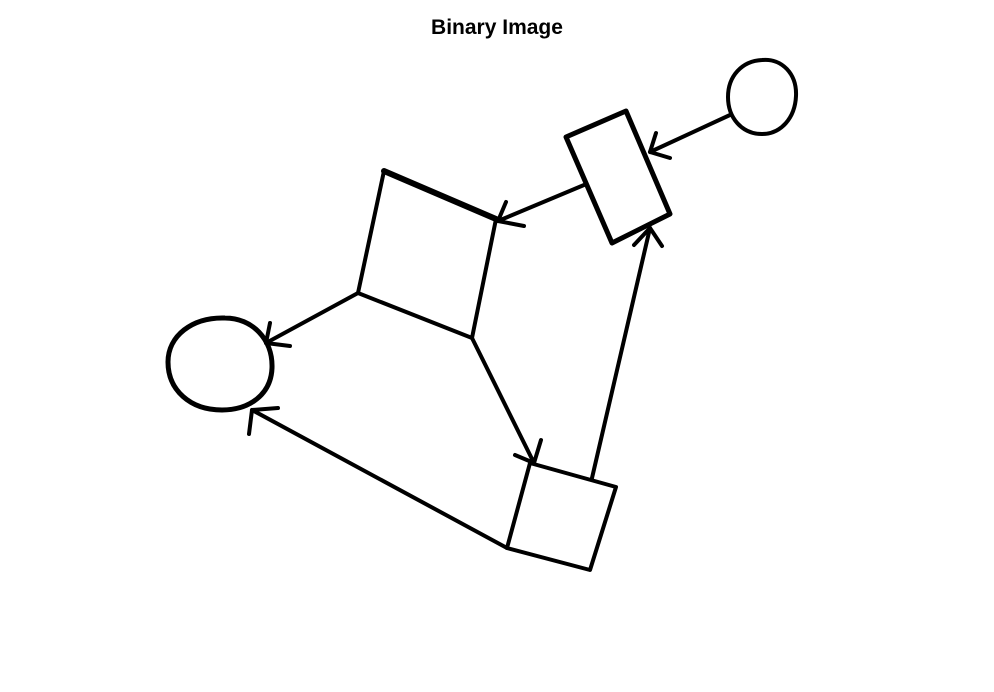 This screenshot has height=692, width=994. Describe the element at coordinates (561, 516) in the screenshot. I see `node-small-square` at that location.